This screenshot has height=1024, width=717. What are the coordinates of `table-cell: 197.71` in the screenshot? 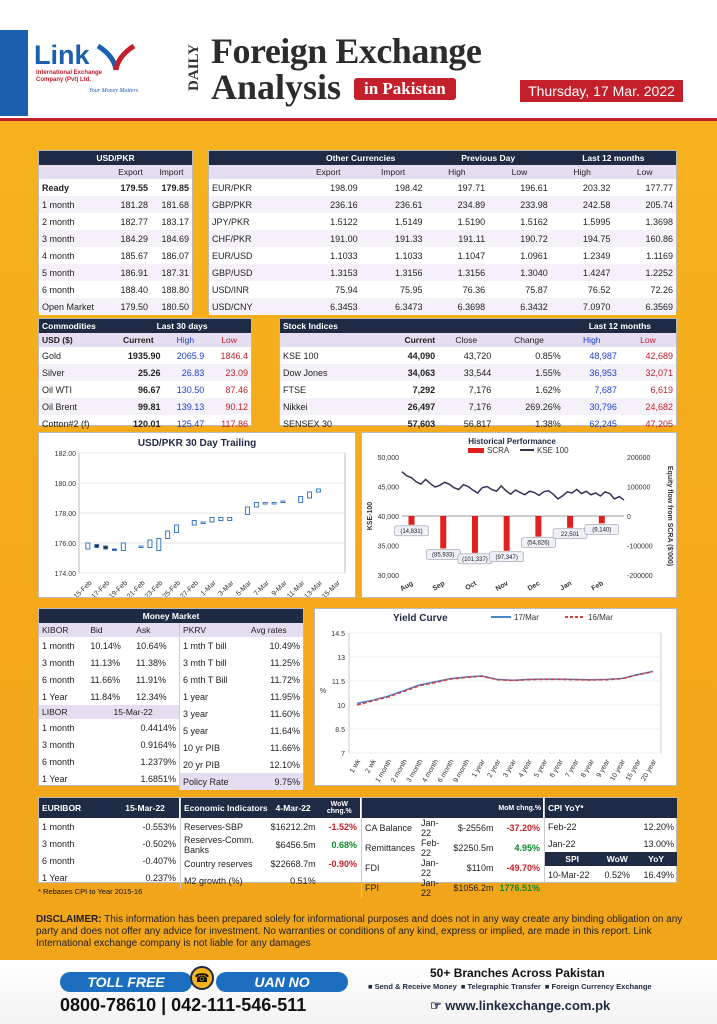 It's located at (471, 187).